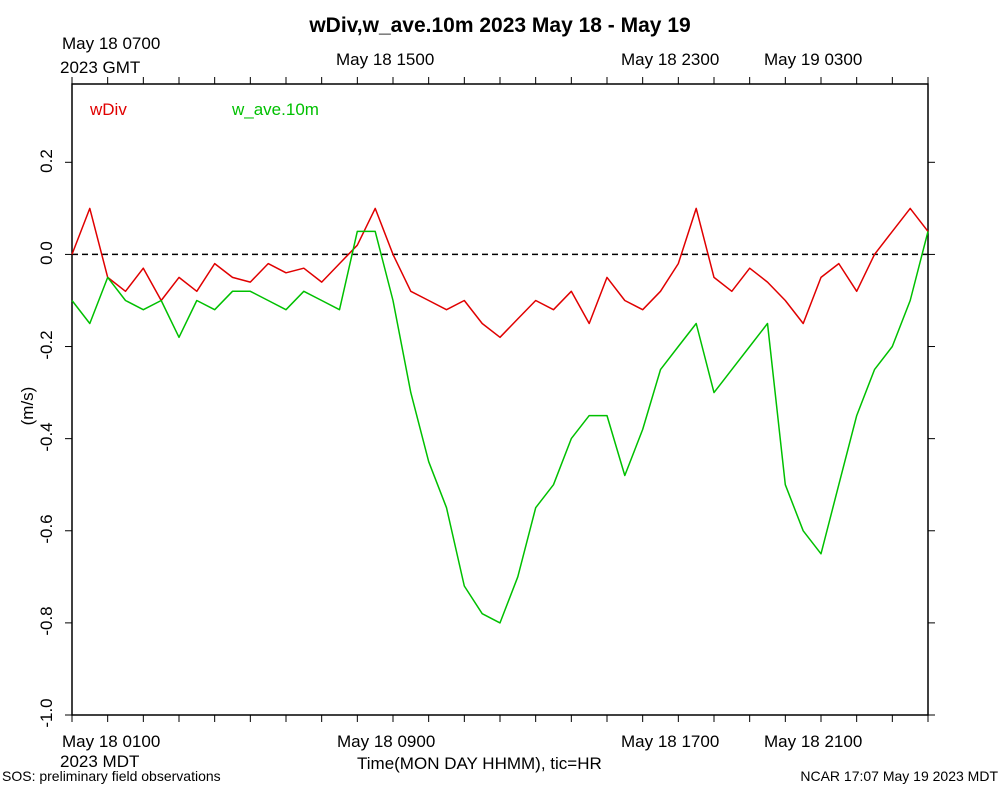 The image size is (1000, 800). What do you see at coordinates (500, 273) in the screenshot?
I see `series-line-wdiv` at bounding box center [500, 273].